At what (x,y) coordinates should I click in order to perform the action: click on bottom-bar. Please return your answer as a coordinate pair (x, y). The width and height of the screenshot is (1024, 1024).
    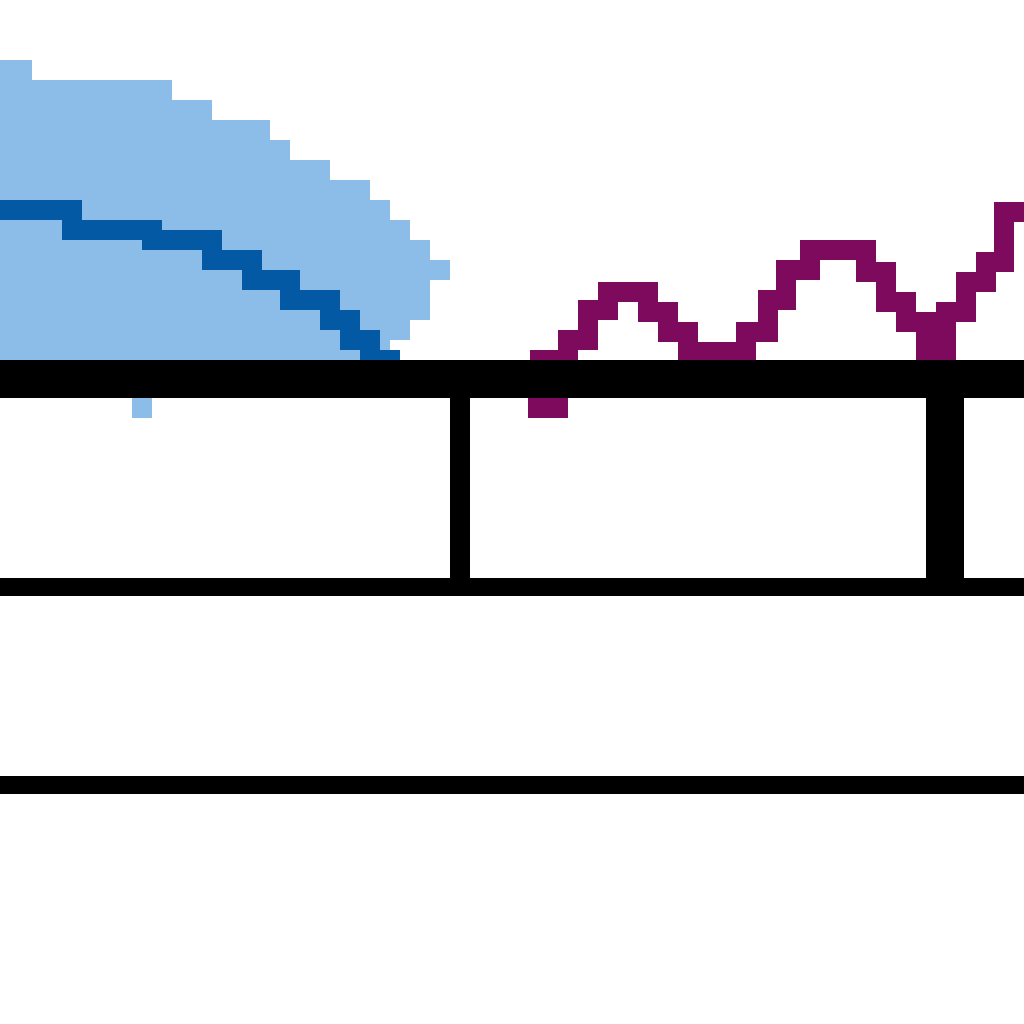
    Looking at the image, I should click on (512, 785).